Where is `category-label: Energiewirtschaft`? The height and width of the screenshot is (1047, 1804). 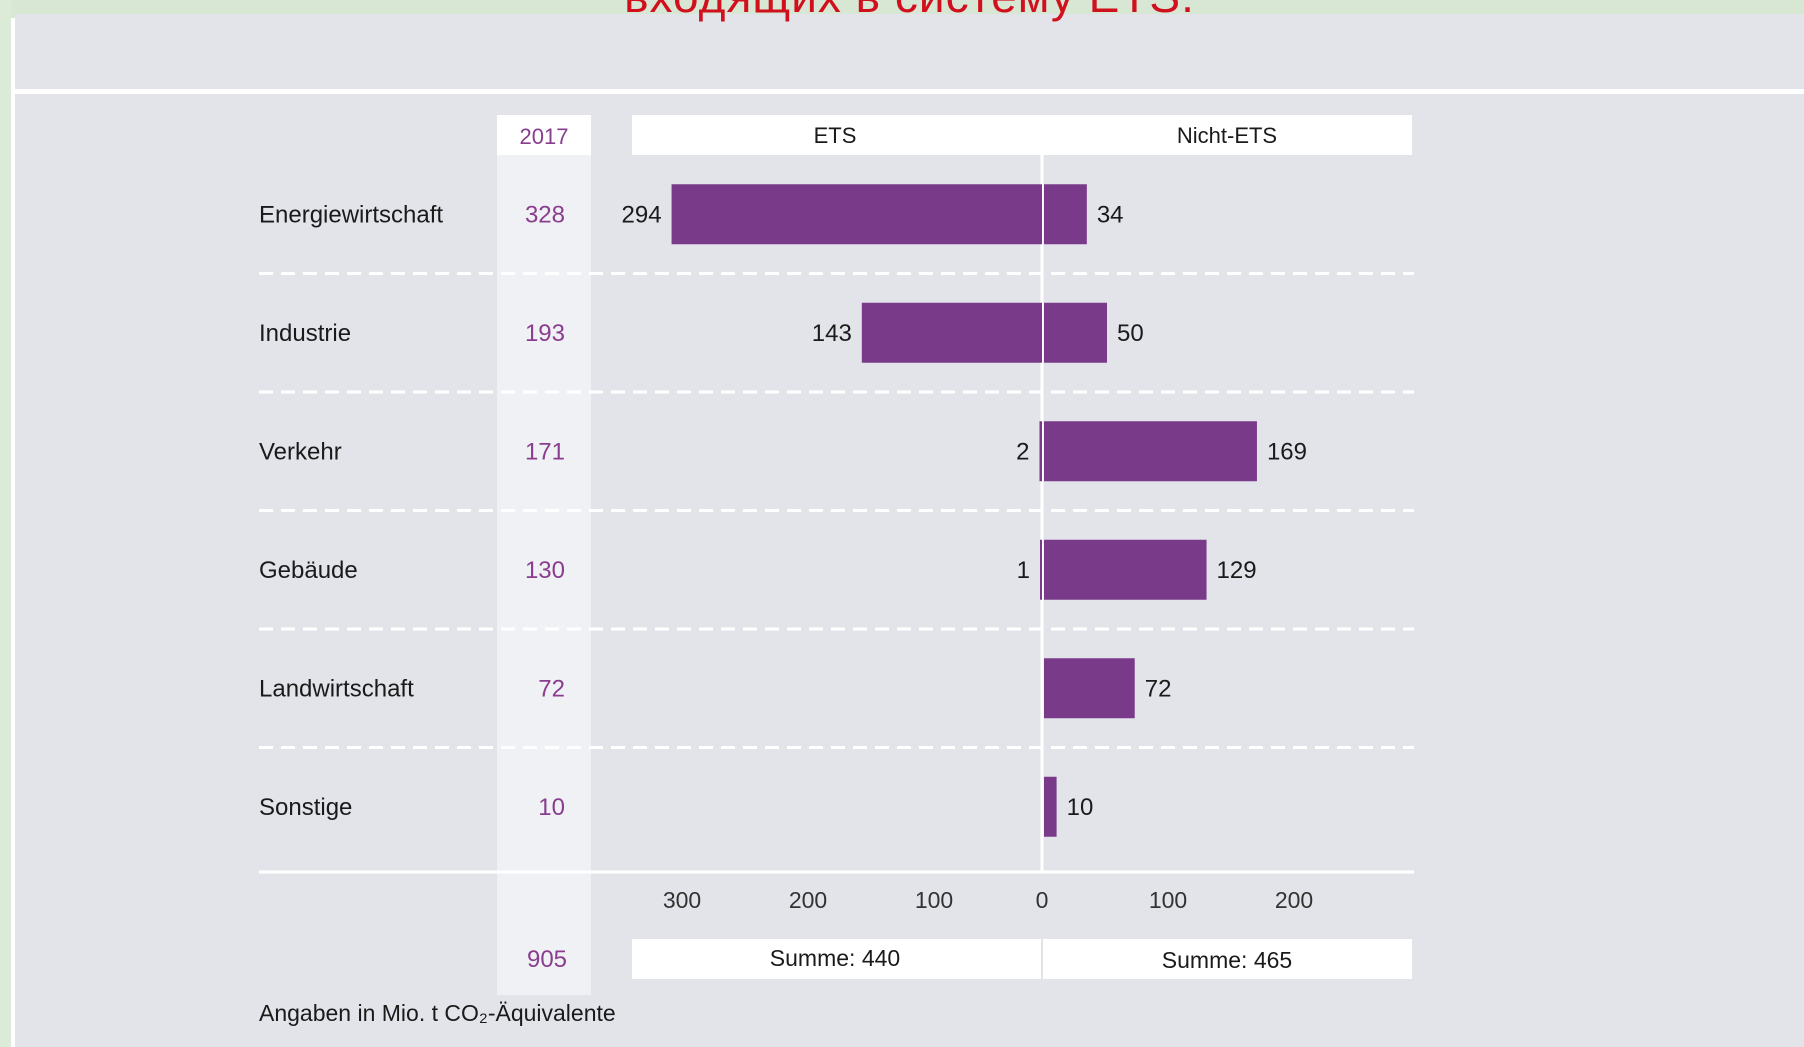
category-label: Energiewirtschaft is located at coordinates (351, 214).